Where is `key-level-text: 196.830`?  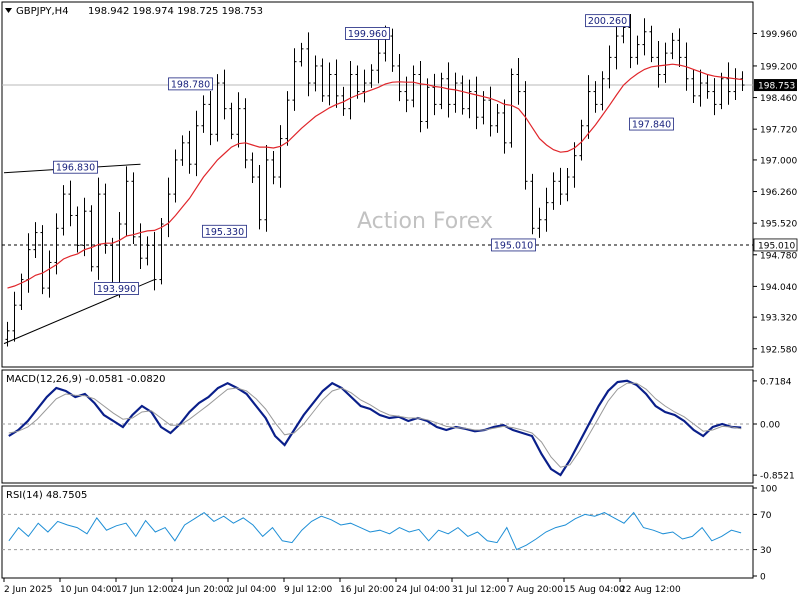
key-level-text: 196.830 is located at coordinates (75, 168).